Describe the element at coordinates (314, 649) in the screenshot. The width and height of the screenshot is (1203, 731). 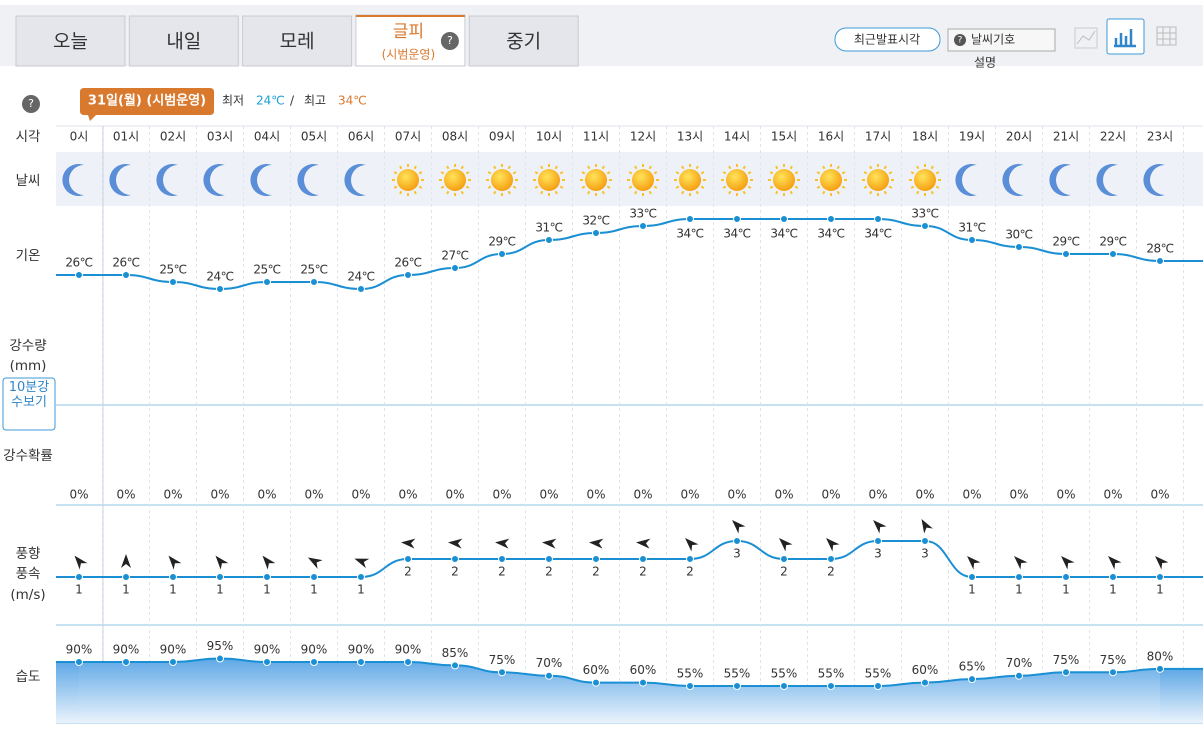
I see `humidity-label: 90%` at that location.